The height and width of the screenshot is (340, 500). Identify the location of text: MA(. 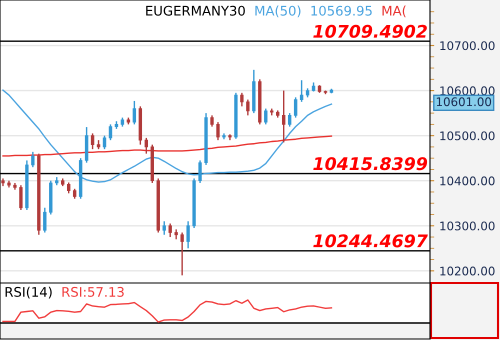
(394, 12).